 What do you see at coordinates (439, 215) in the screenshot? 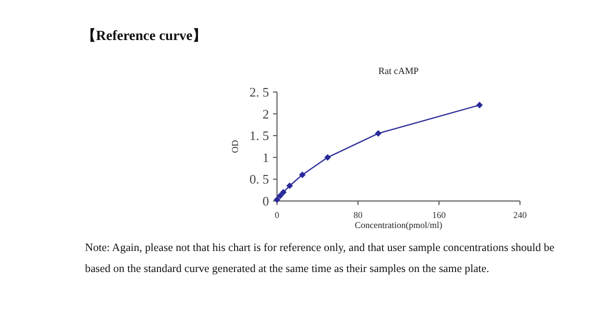
I see `x-tick-label: 160` at bounding box center [439, 215].